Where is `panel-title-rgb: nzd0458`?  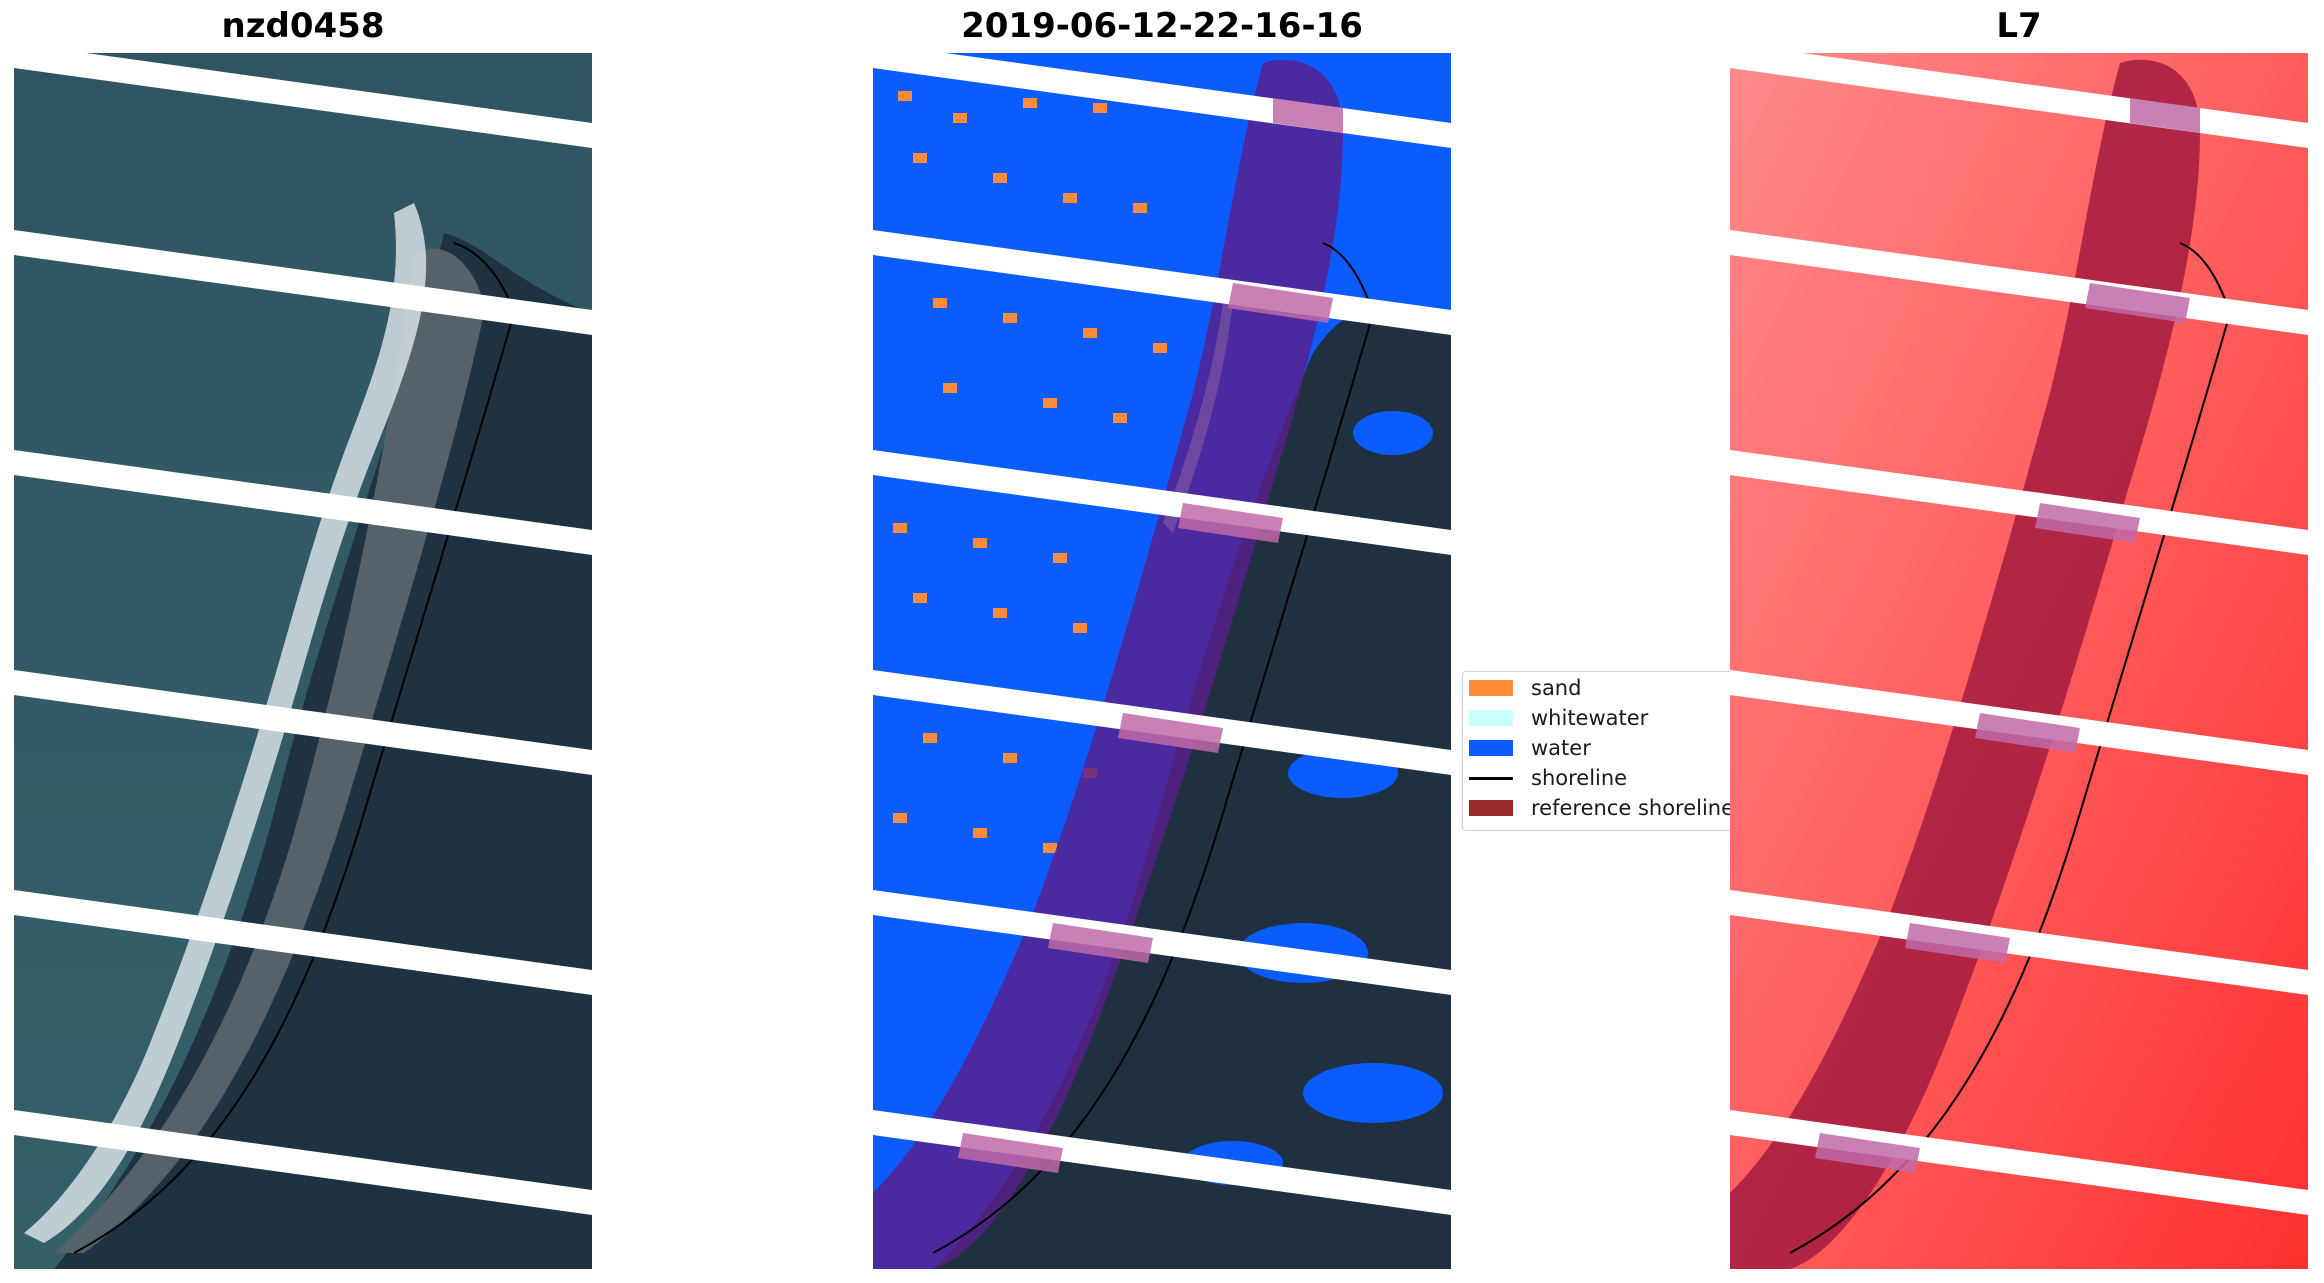 panel-title-rgb: nzd0458 is located at coordinates (303, 26).